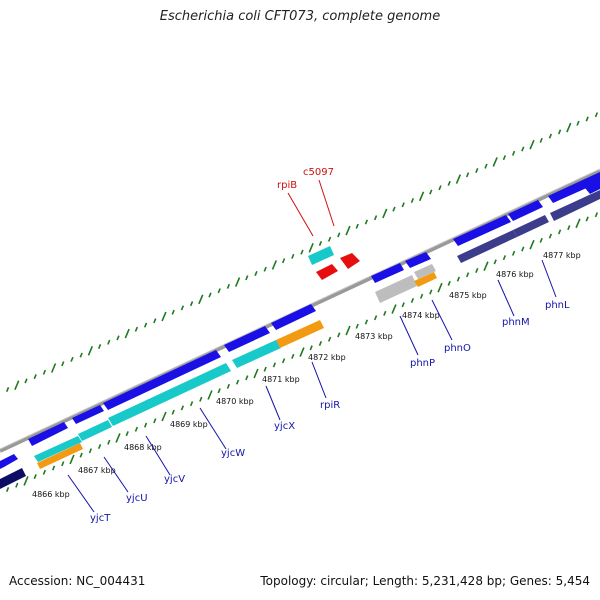  I want to click on gene-label: c5097, so click(318, 172).